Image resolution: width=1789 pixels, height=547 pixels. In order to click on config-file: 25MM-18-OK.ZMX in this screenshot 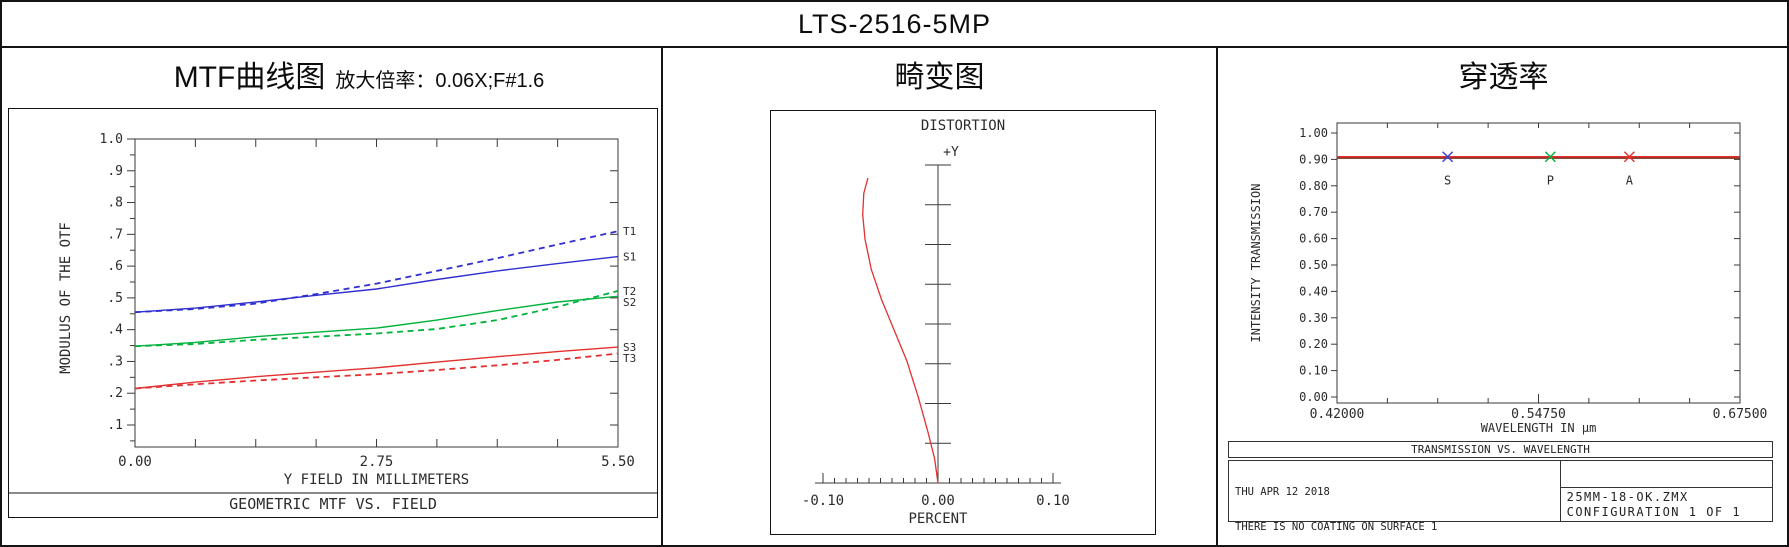, I will do `click(1627, 497)`.